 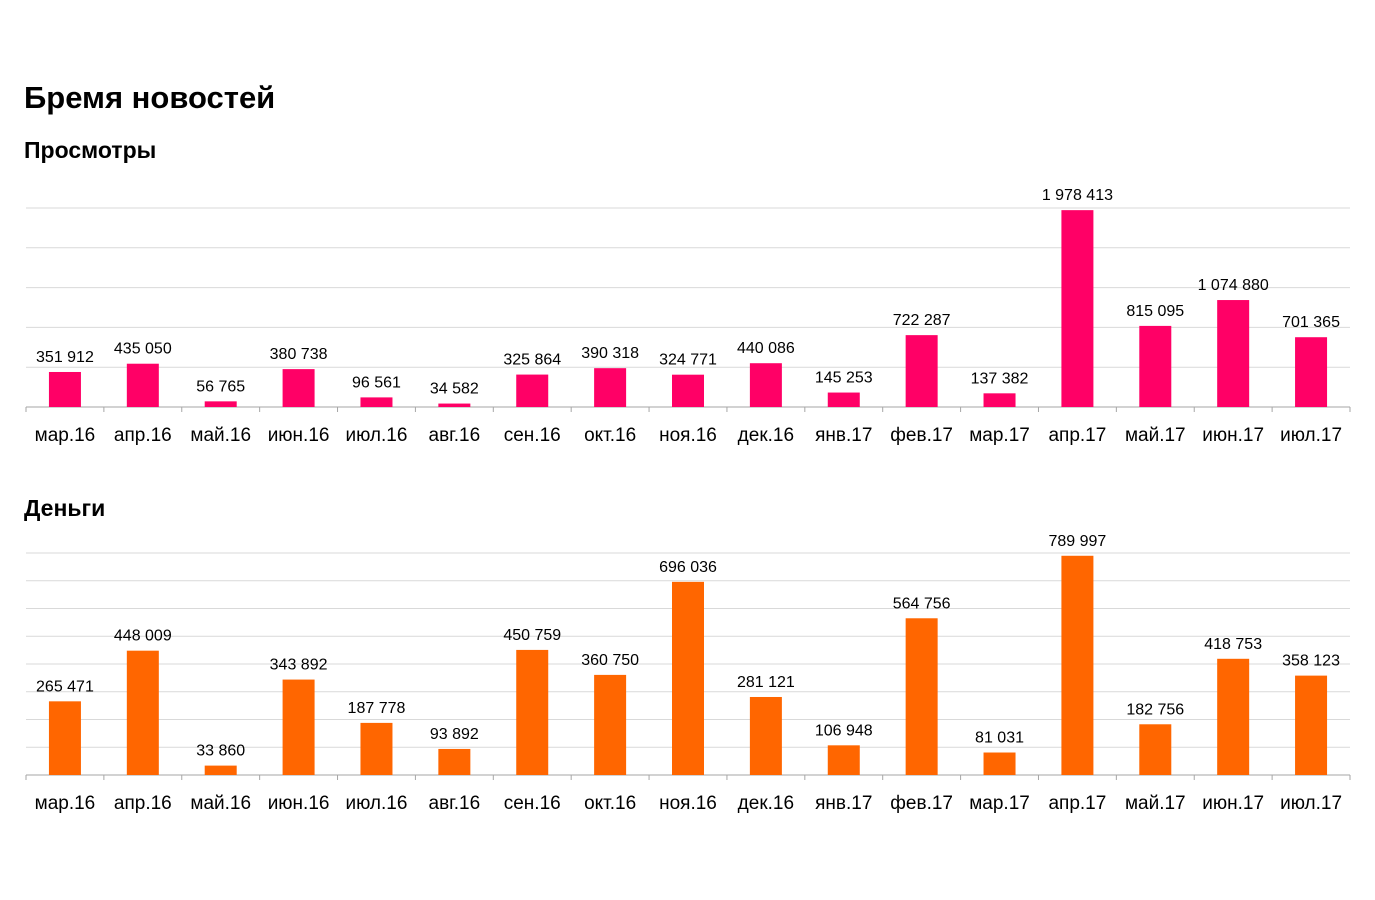 What do you see at coordinates (90, 150) in the screenshot?
I see `chart-title-views: Просмотры` at bounding box center [90, 150].